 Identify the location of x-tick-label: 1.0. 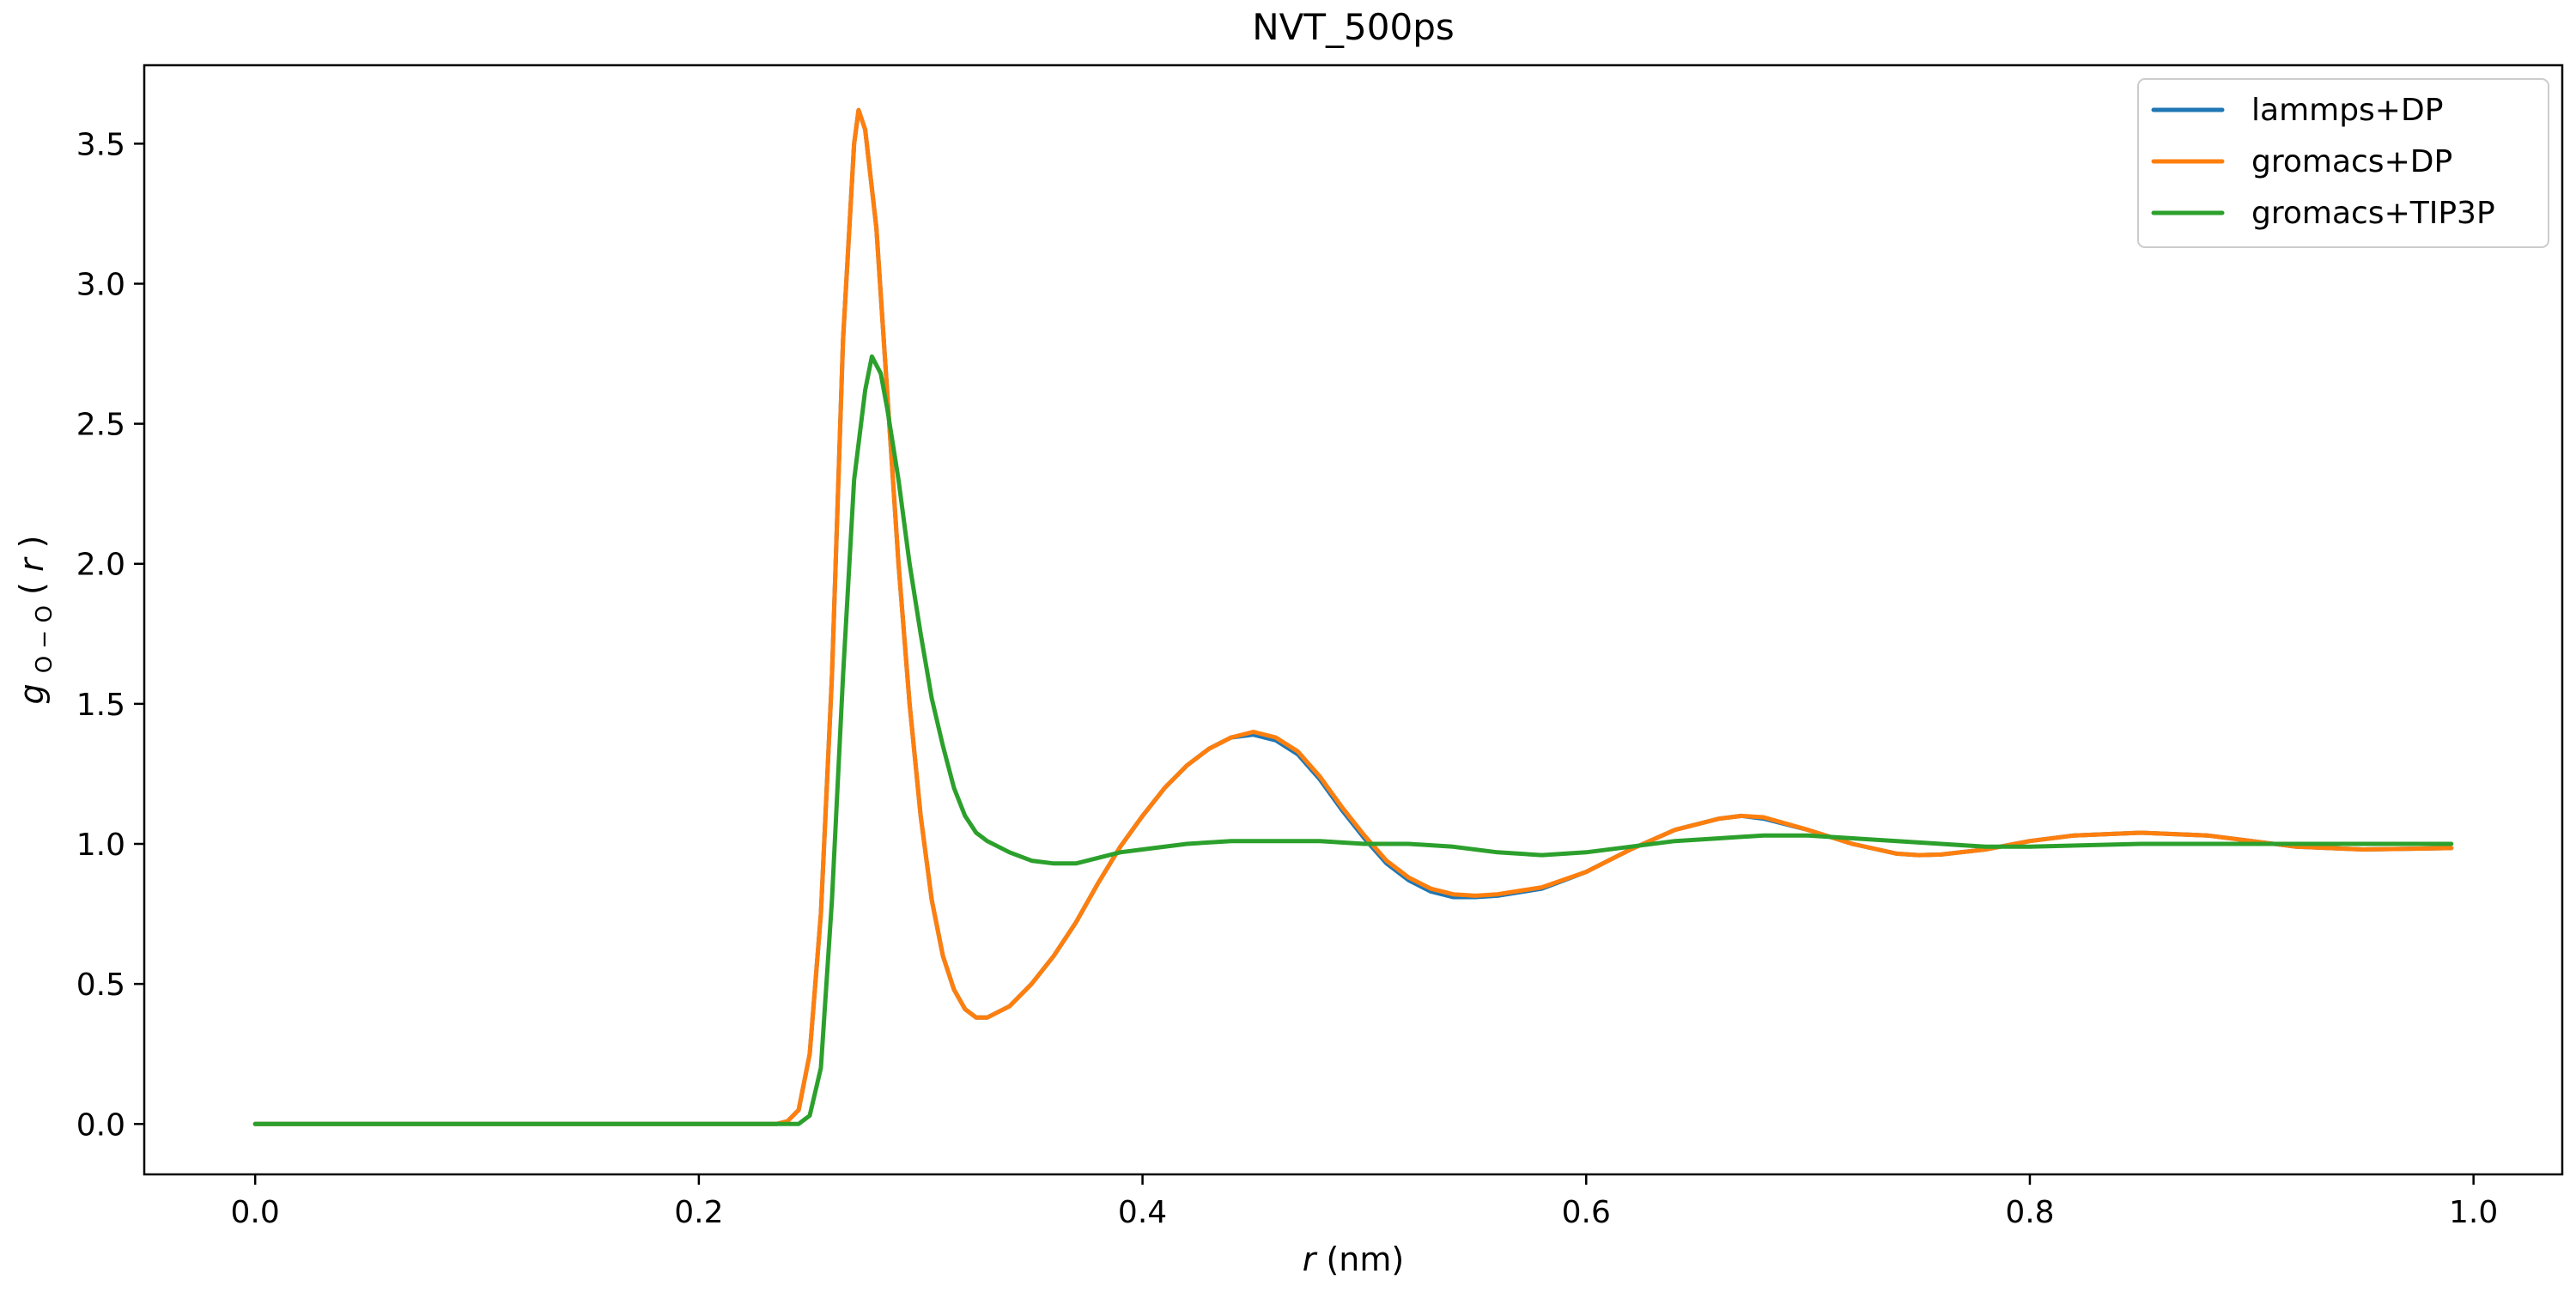
(2473, 1212).